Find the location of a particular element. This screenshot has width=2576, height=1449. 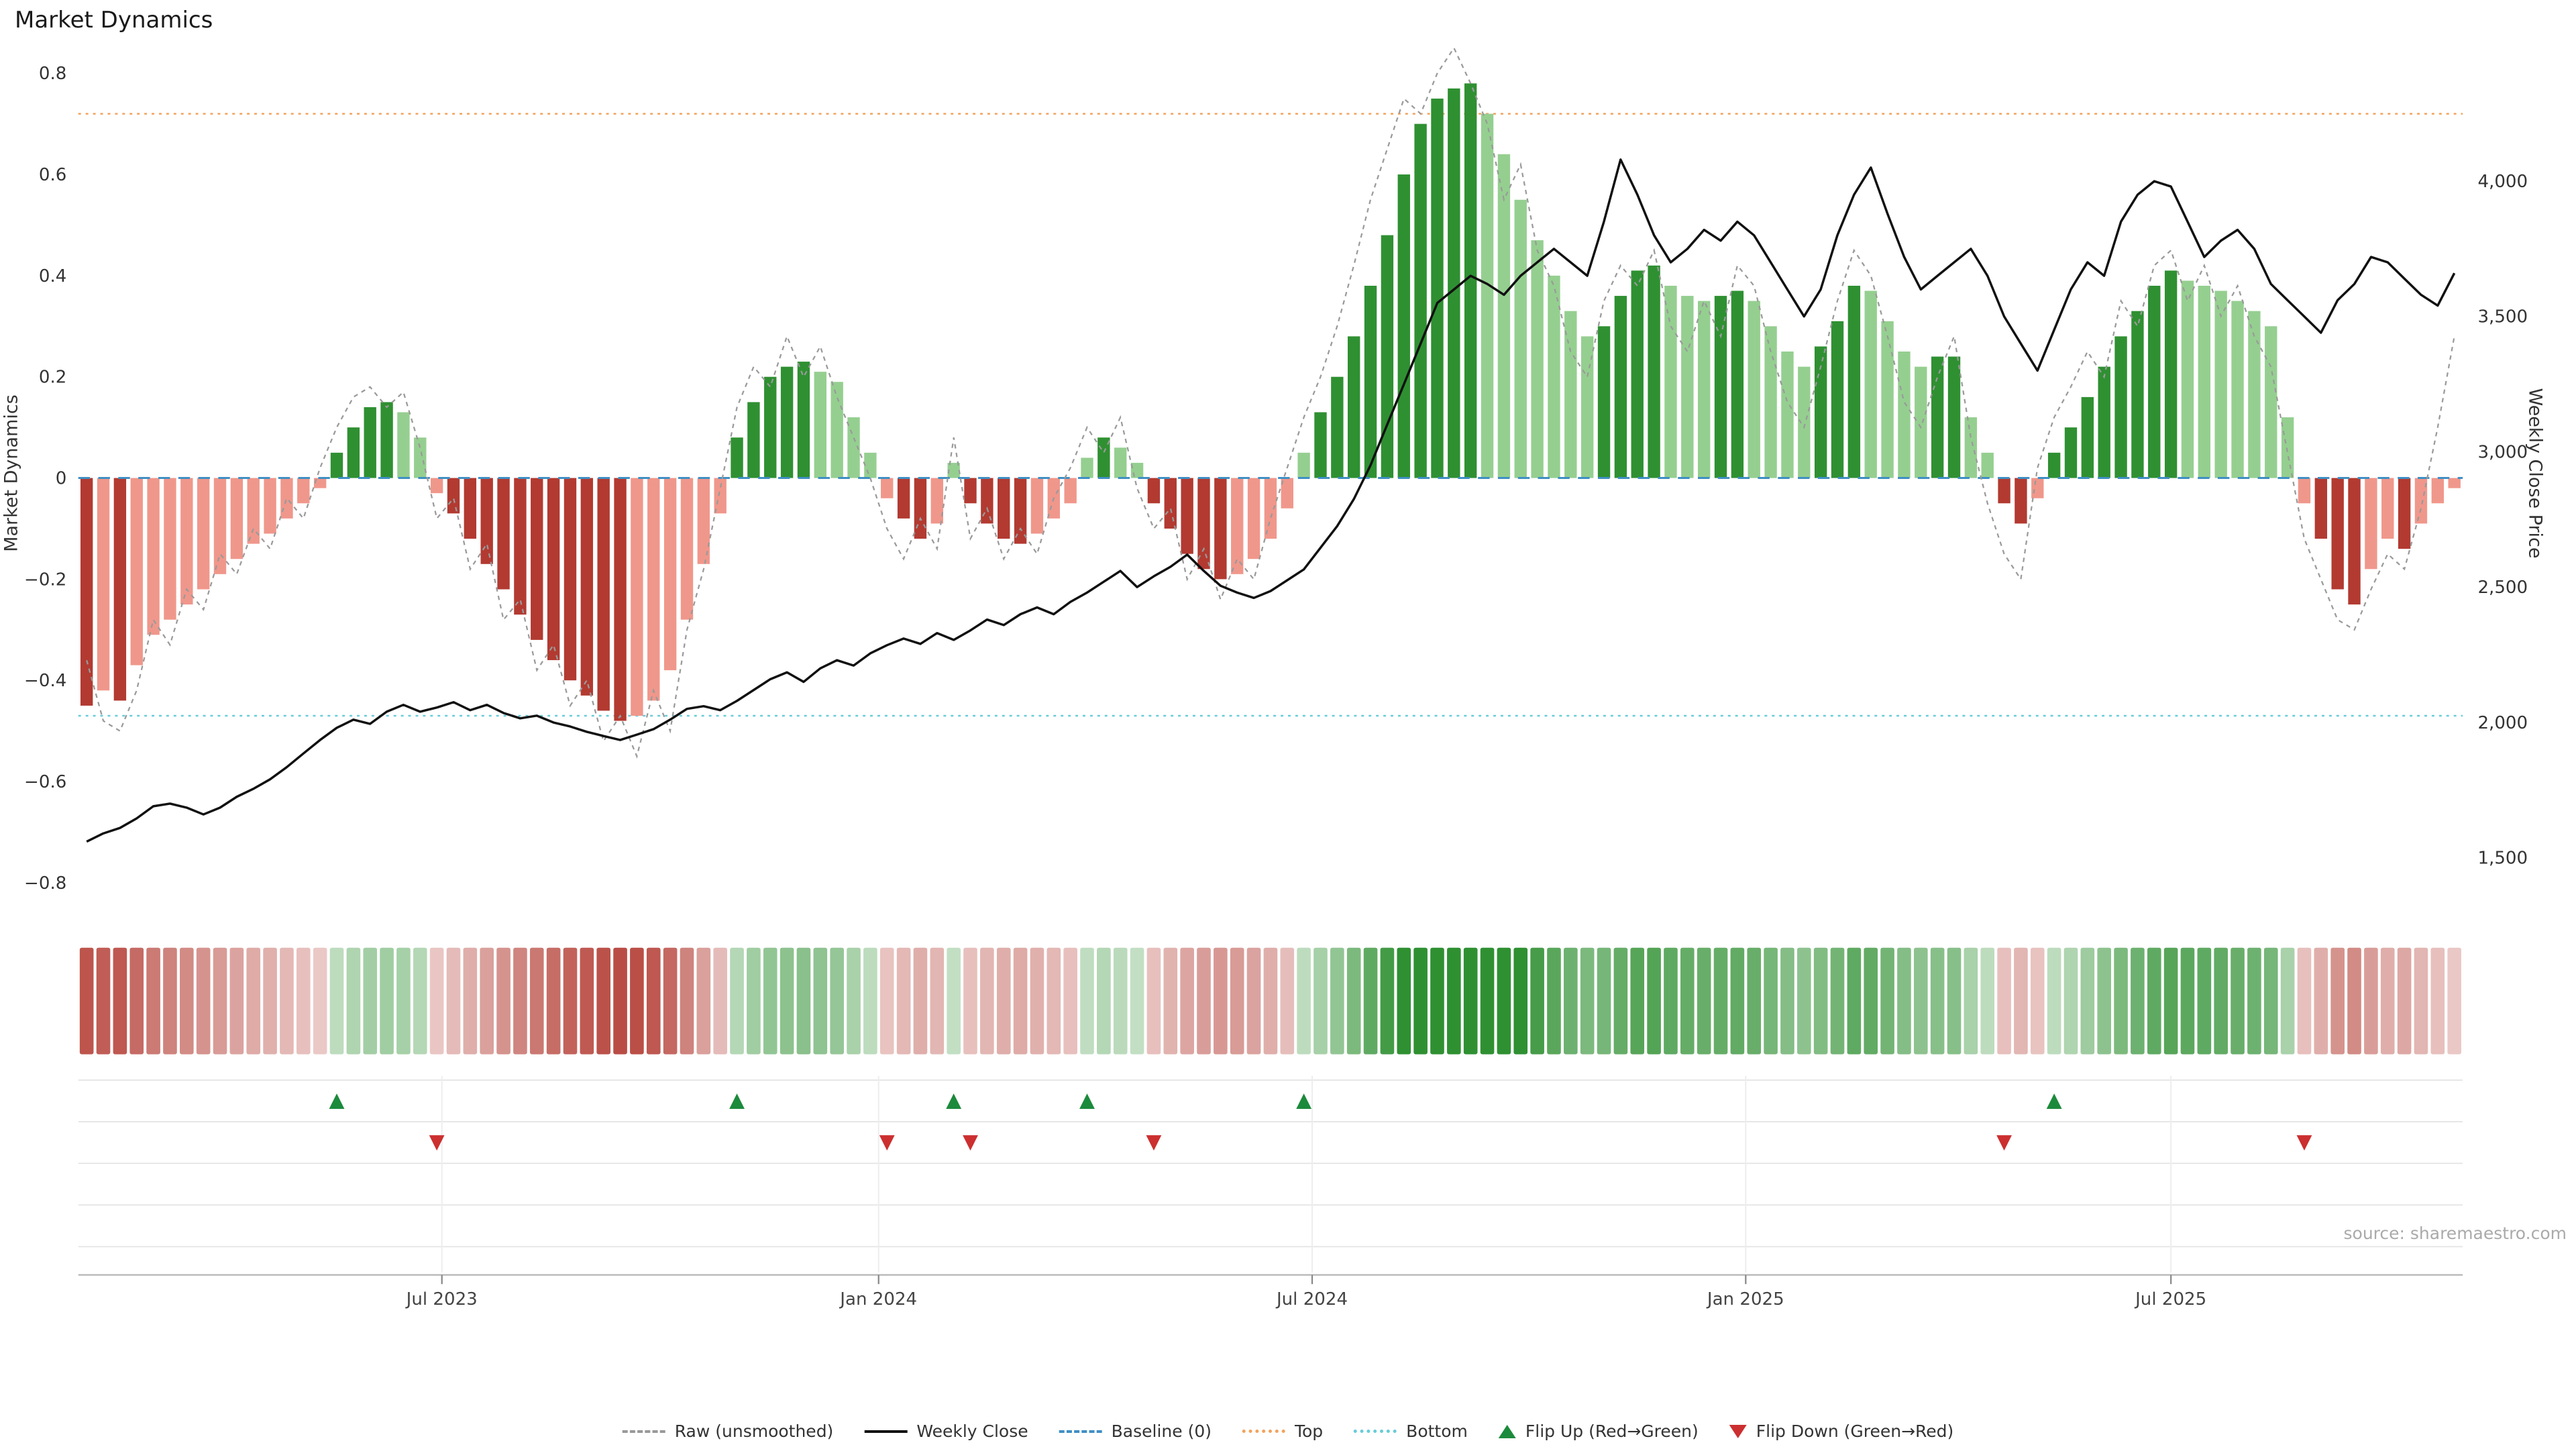

legend-label: Top is located at coordinates (1309, 1431).